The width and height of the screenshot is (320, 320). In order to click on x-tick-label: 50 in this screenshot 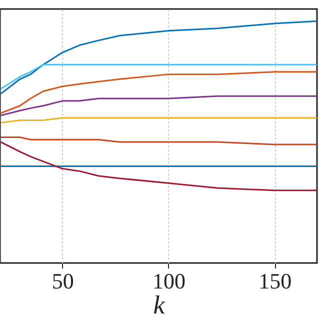, I will do `click(63, 281)`.